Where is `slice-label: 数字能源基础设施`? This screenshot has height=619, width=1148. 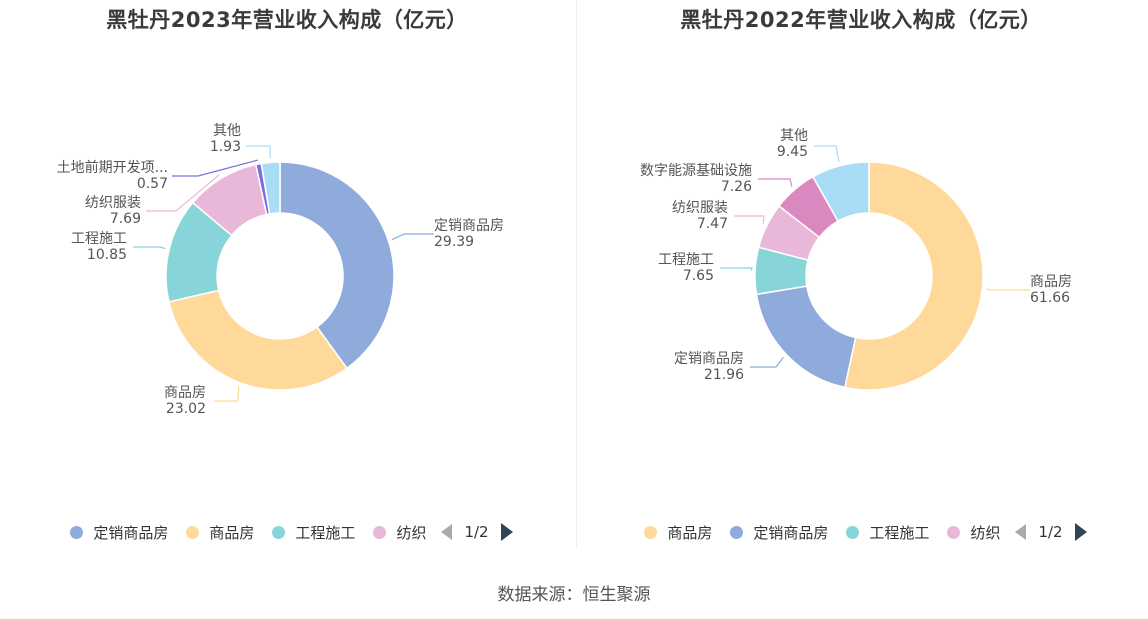
slice-label: 数字能源基础设施 is located at coordinates (696, 170).